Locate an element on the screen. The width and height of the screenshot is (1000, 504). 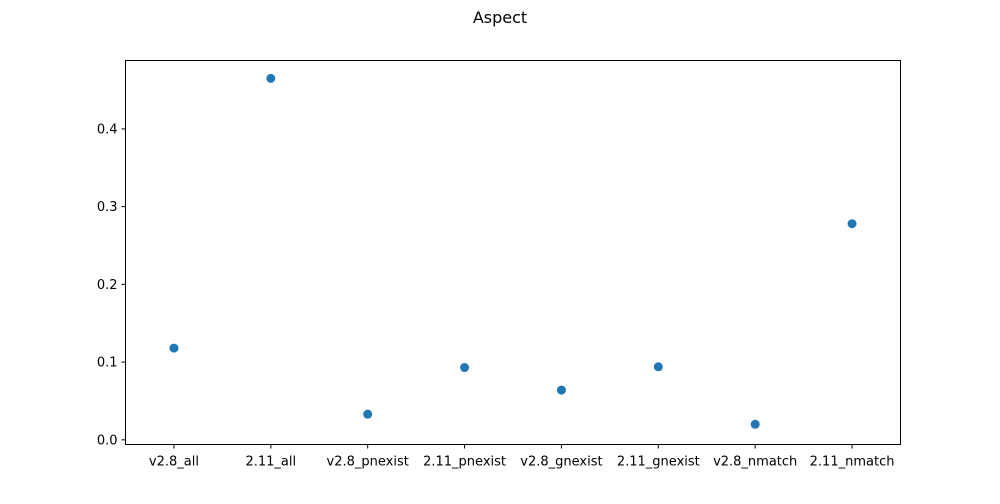
x-tick-label: 2.11_gnexist is located at coordinates (658, 462).